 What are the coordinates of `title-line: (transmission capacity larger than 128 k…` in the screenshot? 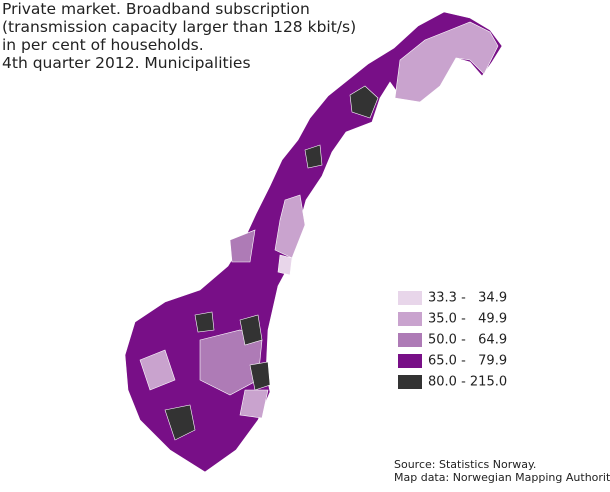 It's located at (179, 27).